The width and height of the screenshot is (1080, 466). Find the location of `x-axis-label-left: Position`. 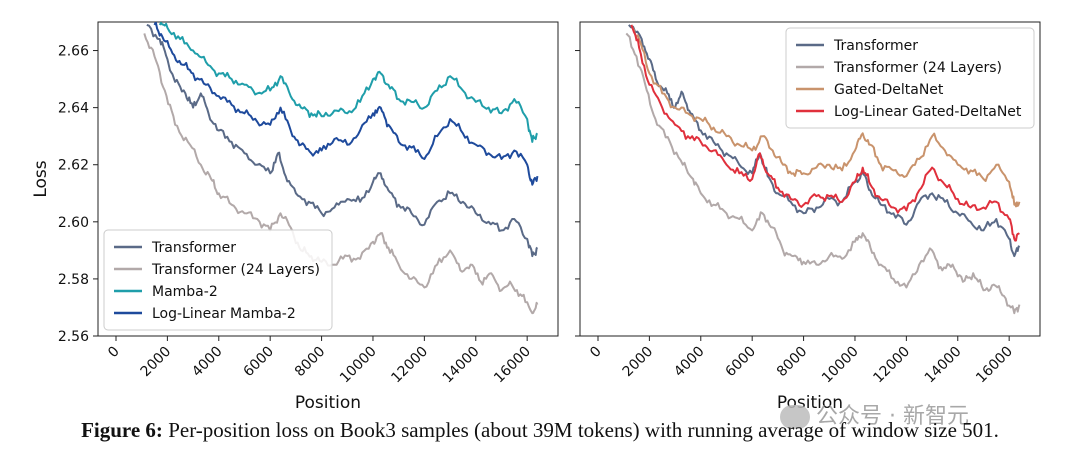

x-axis-label-left: Position is located at coordinates (328, 403).